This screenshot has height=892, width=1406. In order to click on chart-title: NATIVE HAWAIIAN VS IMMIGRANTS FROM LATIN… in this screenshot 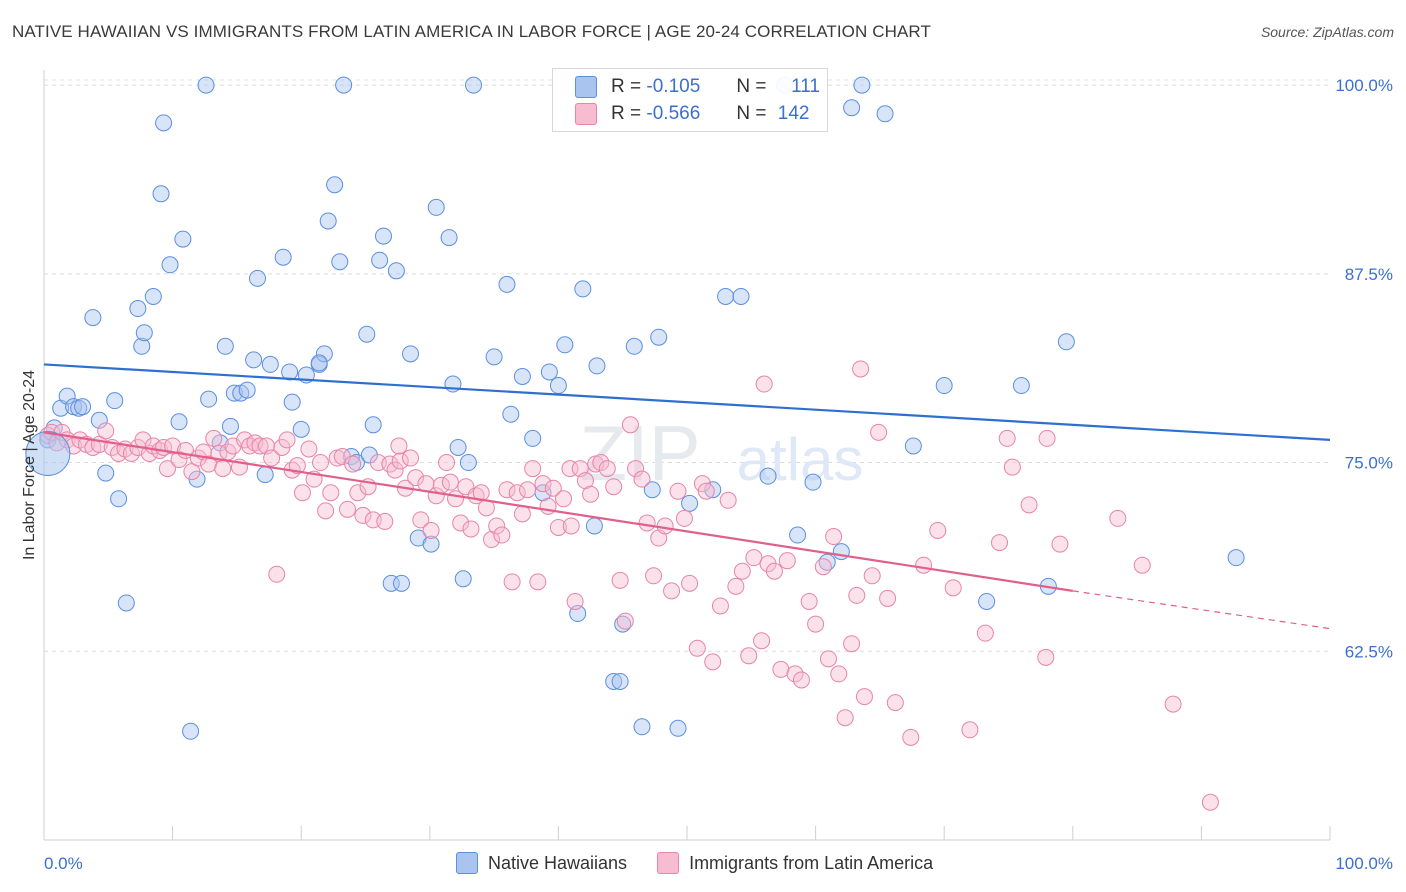, I will do `click(471, 31)`.